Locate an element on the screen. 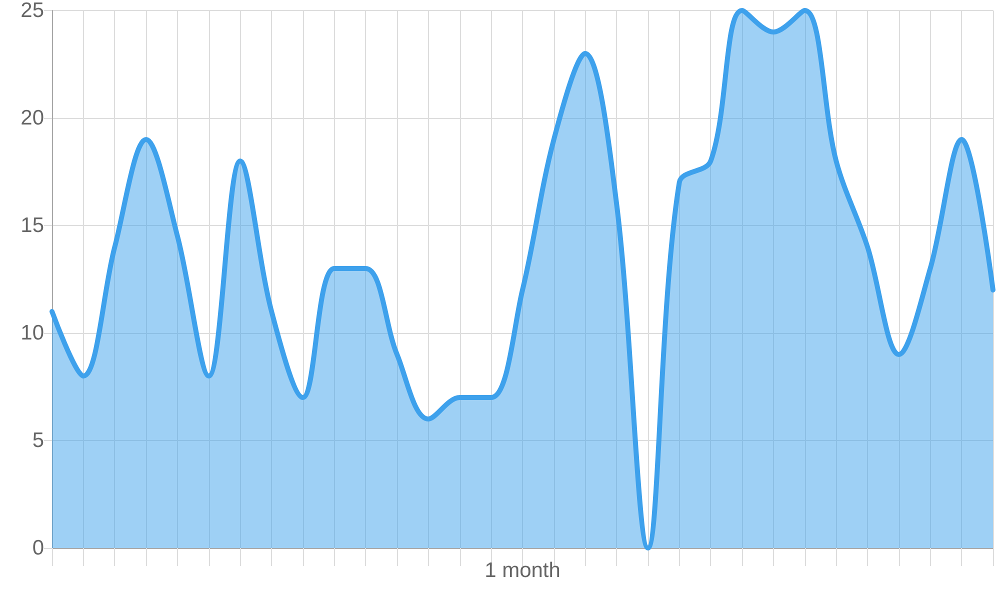 Image resolution: width=1000 pixels, height=600 pixels. y-tick-label: 25 is located at coordinates (32, 11).